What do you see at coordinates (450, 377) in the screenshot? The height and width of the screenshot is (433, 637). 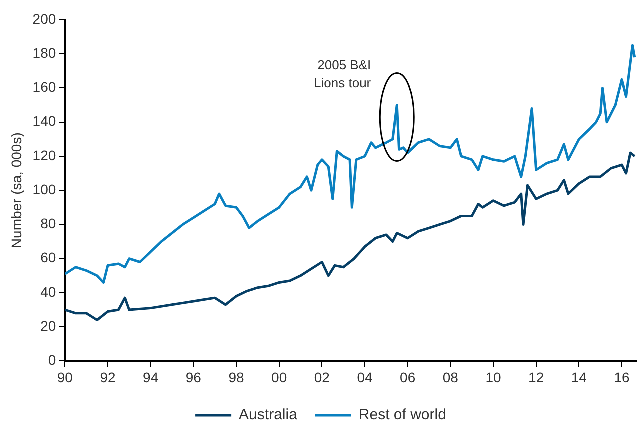 I see `x-tick-label: 08` at bounding box center [450, 377].